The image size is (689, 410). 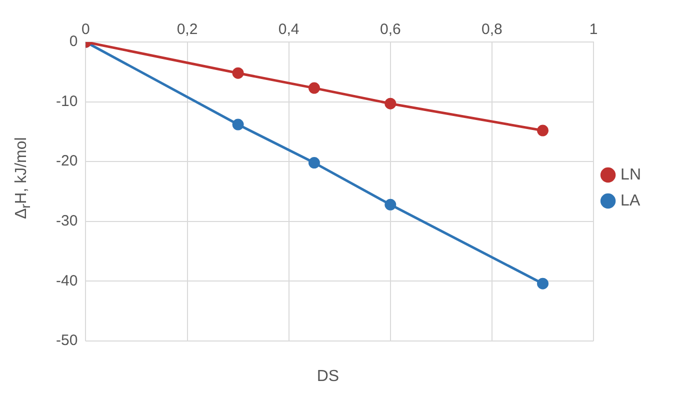 What do you see at coordinates (630, 201) in the screenshot?
I see `legend-label: LA` at bounding box center [630, 201].